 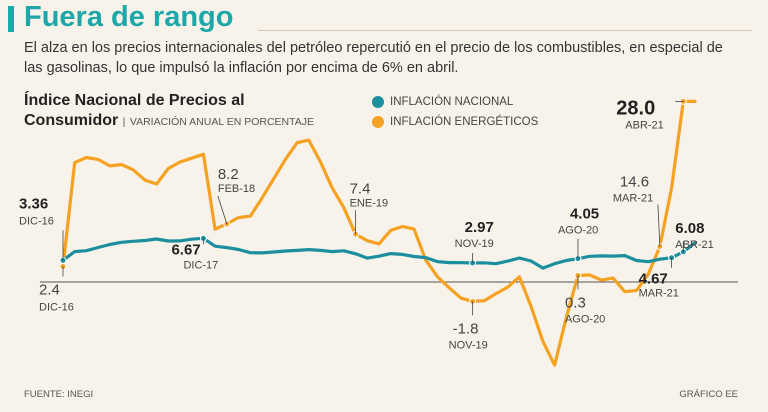 I want to click on data-label-nacional-35: 2.97, so click(x=479, y=227).